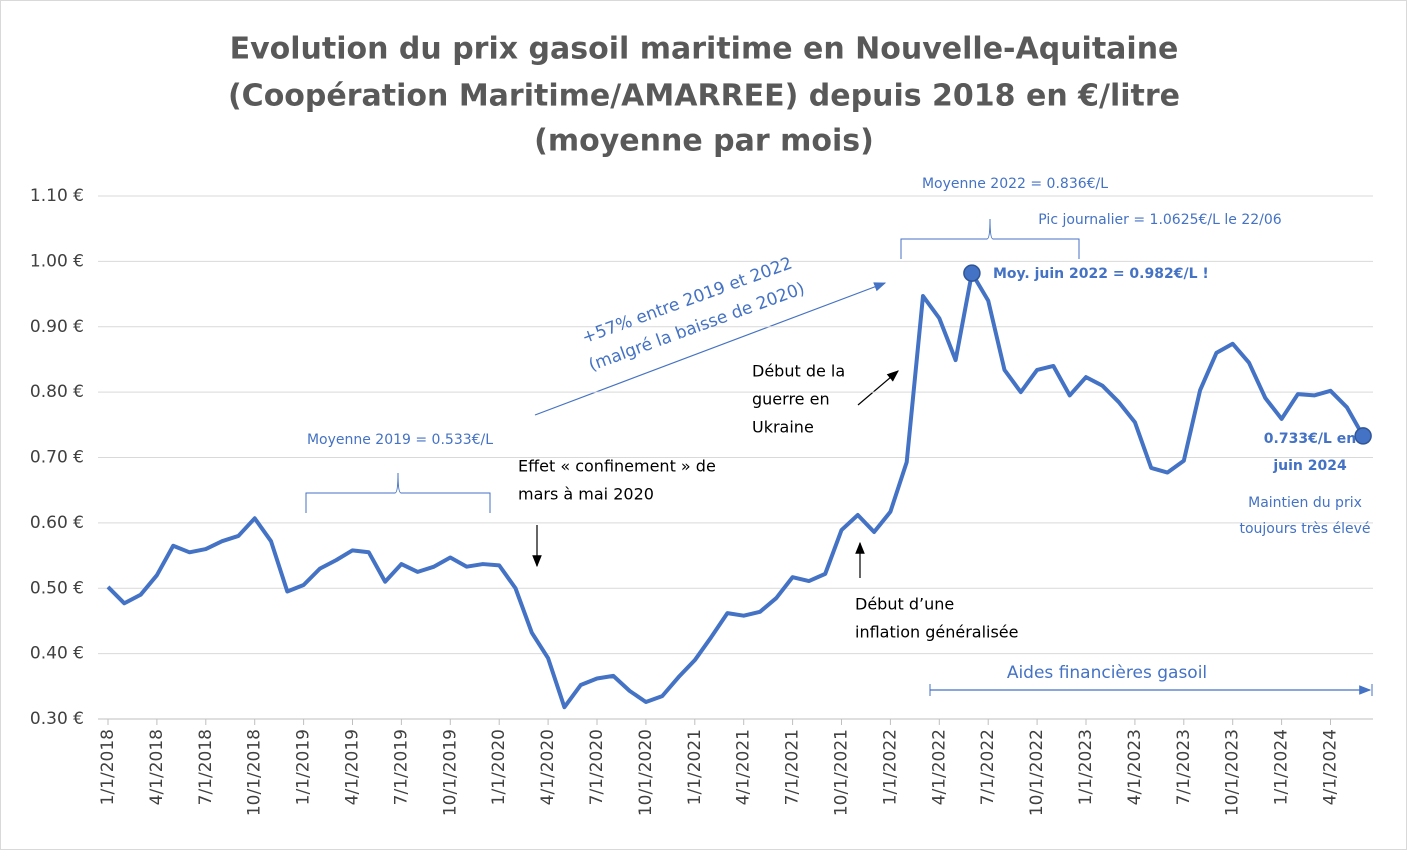  What do you see at coordinates (1159, 220) in the screenshot?
I see `annotation: Pic journalier = 1.0625€/L le 22/06` at bounding box center [1159, 220].